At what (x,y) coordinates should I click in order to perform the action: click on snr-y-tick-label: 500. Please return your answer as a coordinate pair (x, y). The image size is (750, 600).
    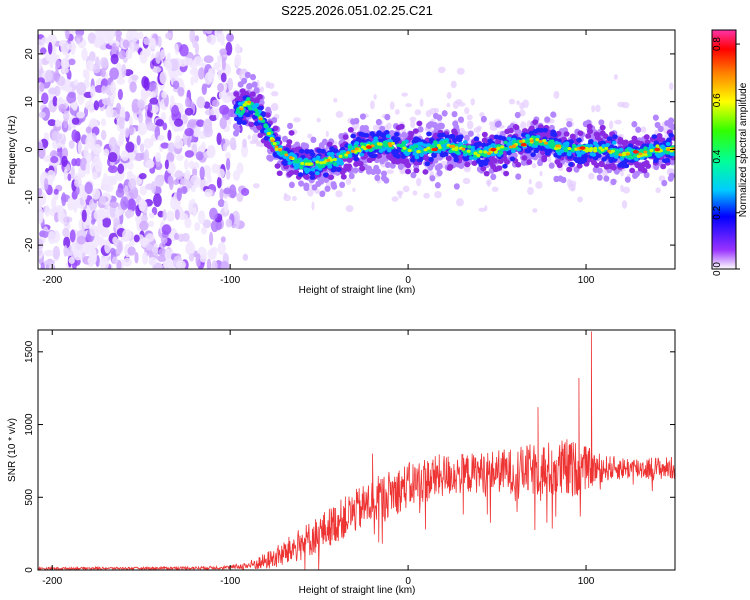
    Looking at the image, I should click on (29, 496).